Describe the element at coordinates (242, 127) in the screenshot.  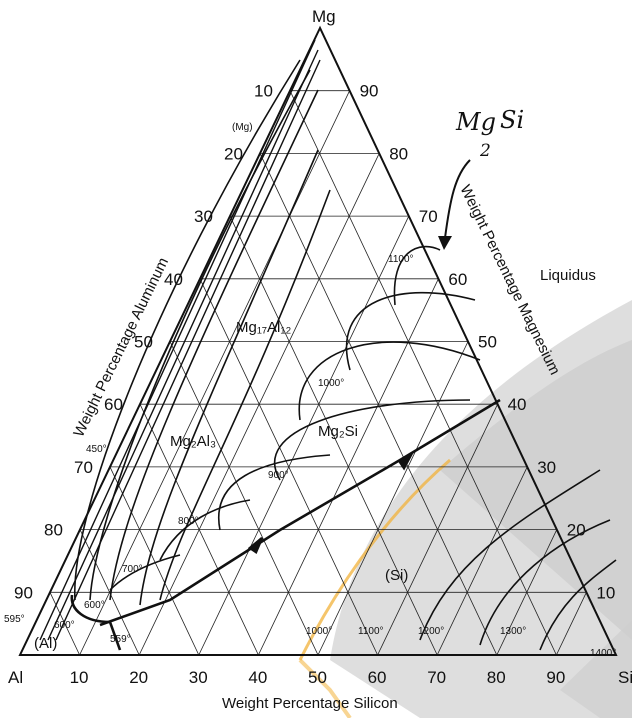
I see `phase-mg: (Mg)` at that location.